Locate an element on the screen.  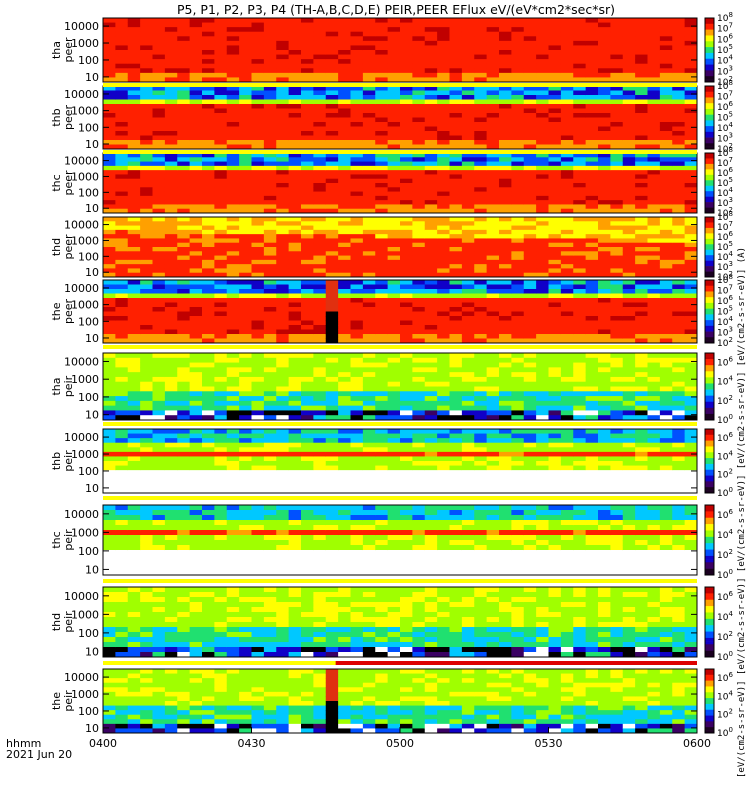
y-tick-label: 10 is located at coordinates (92, 77).